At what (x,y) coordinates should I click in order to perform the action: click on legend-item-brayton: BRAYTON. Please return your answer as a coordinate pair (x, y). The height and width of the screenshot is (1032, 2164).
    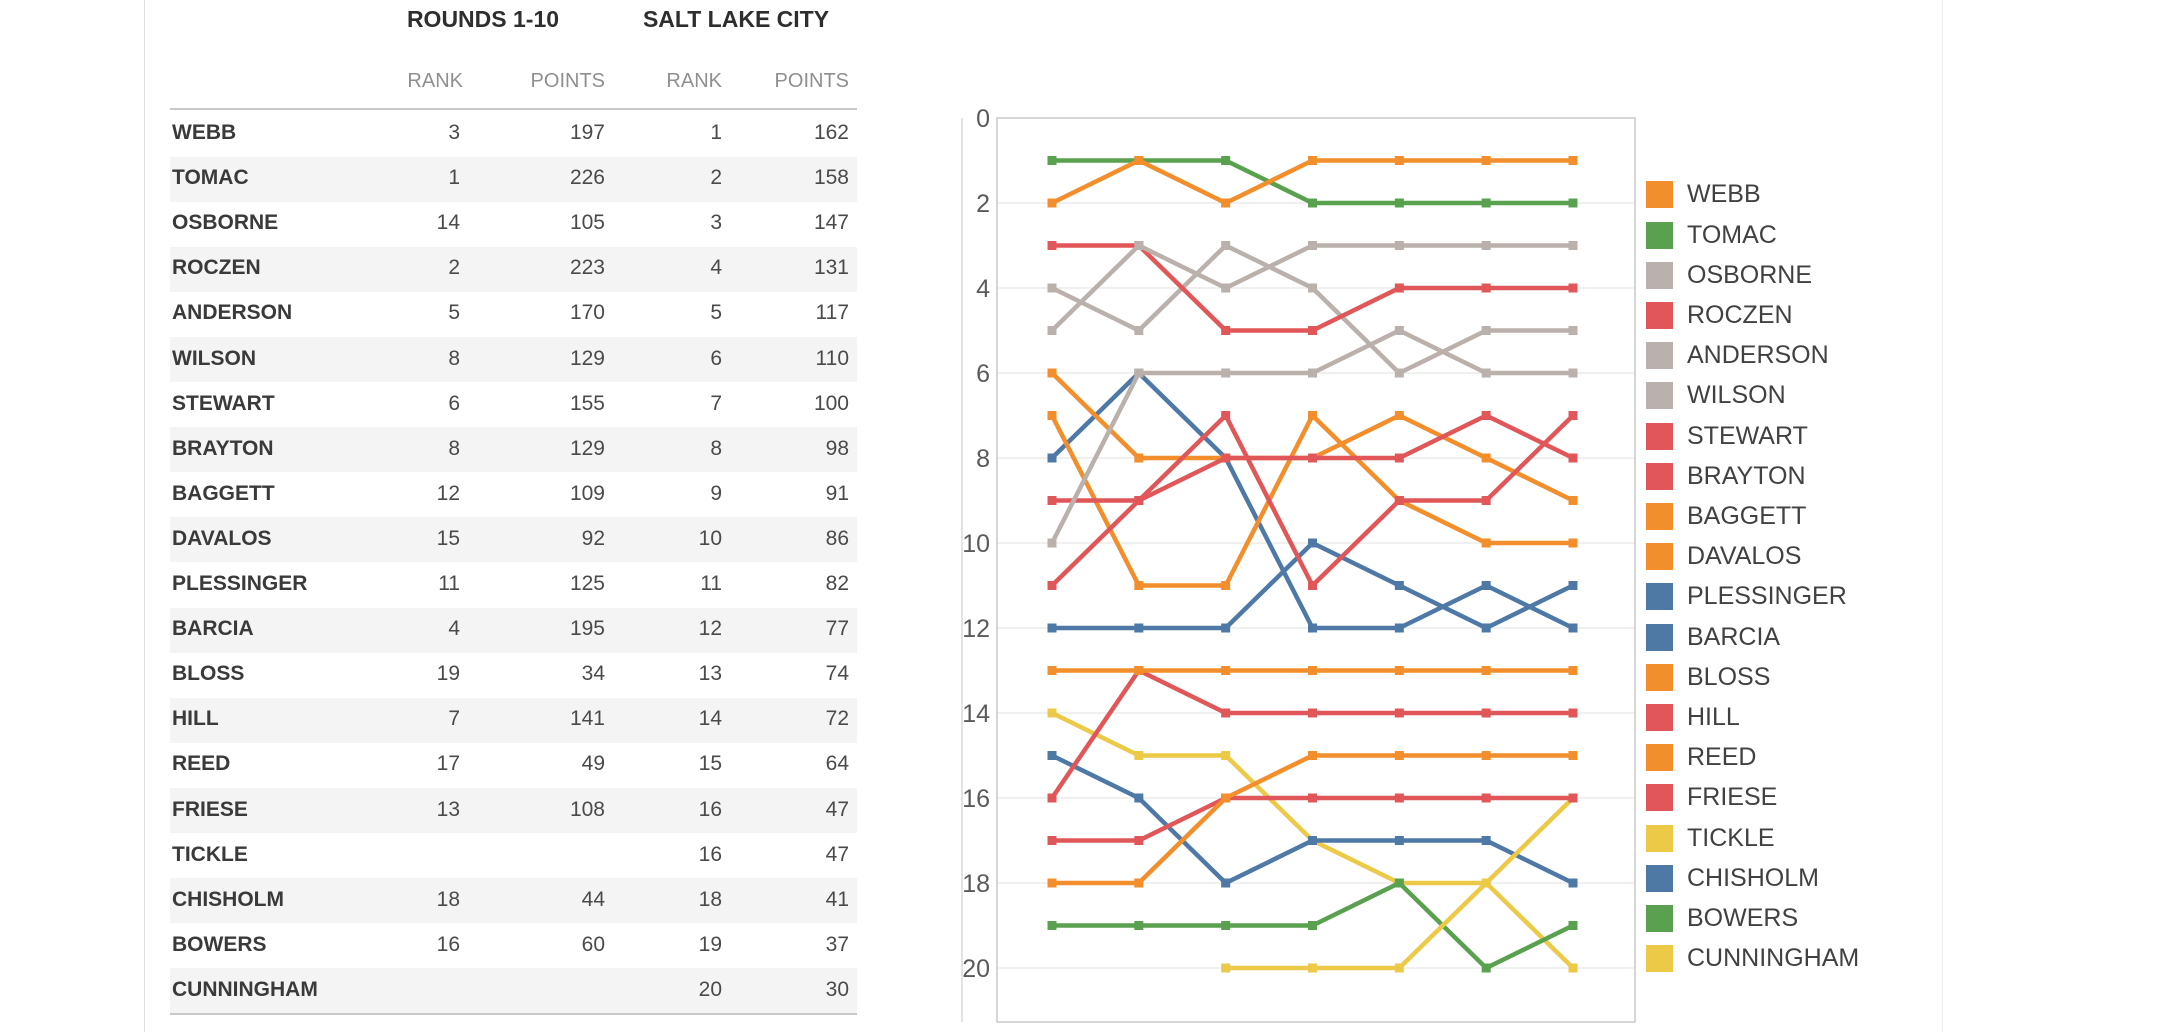
    Looking at the image, I should click on (1726, 476).